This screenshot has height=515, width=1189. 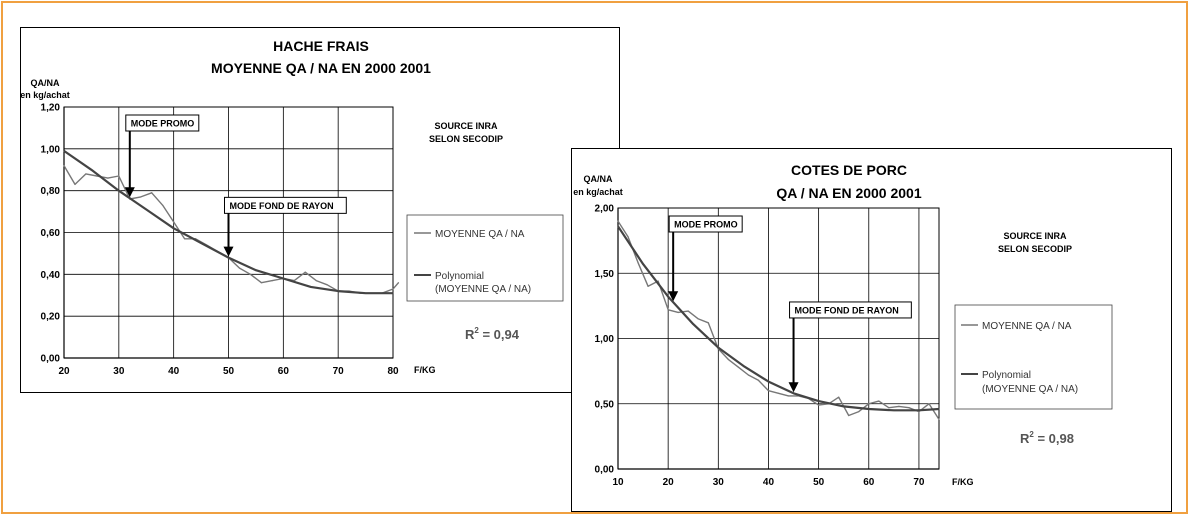 What do you see at coordinates (1006, 375) in the screenshot?
I see `legend-entry-series-2-line1: Polynomial` at bounding box center [1006, 375].